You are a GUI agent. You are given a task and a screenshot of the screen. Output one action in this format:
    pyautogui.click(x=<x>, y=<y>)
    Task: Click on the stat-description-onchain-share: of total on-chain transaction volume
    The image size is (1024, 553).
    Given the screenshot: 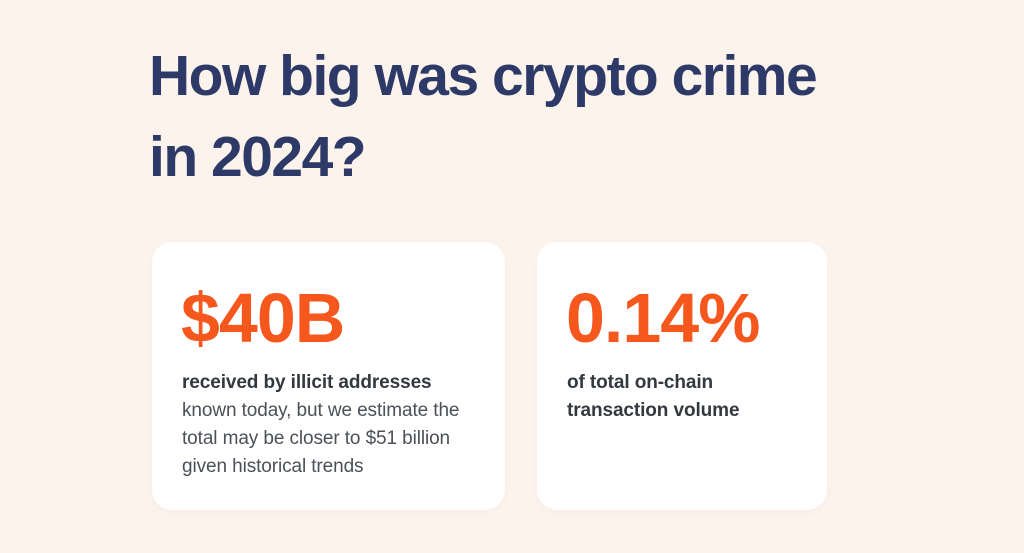 What is the action you would take?
    pyautogui.click(x=674, y=397)
    